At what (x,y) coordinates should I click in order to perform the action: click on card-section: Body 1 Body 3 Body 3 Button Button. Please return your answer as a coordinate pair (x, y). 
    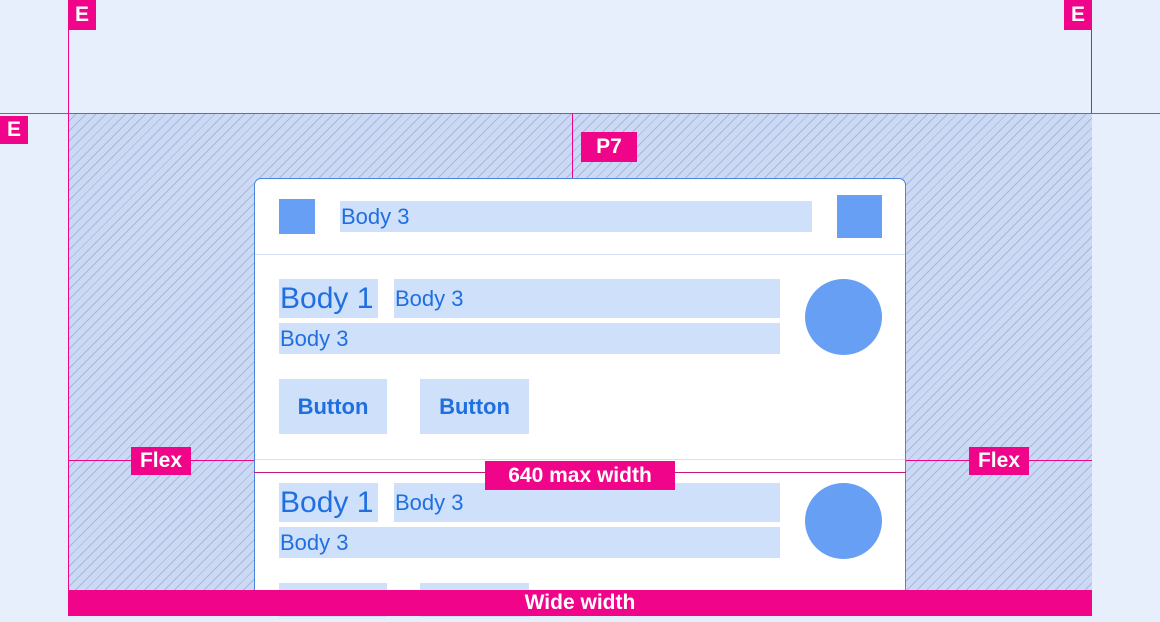
    Looking at the image, I should click on (580, 356).